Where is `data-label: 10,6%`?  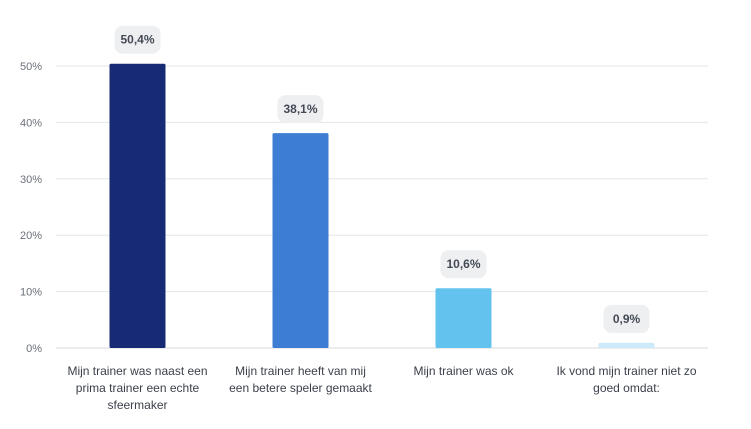
data-label: 10,6% is located at coordinates (463, 264).